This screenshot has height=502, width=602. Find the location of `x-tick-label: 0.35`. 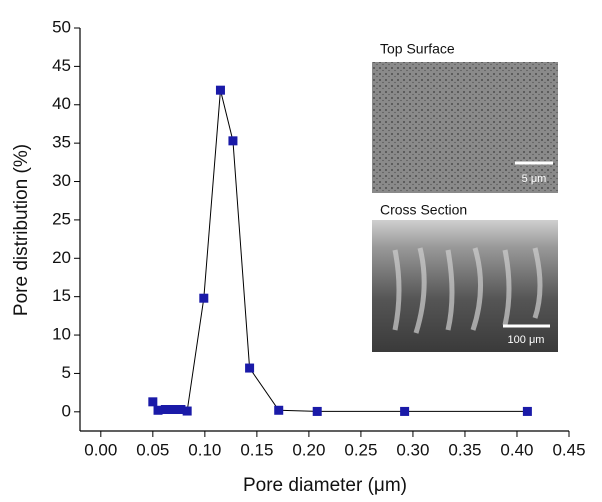

x-tick-label: 0.35 is located at coordinates (464, 449).